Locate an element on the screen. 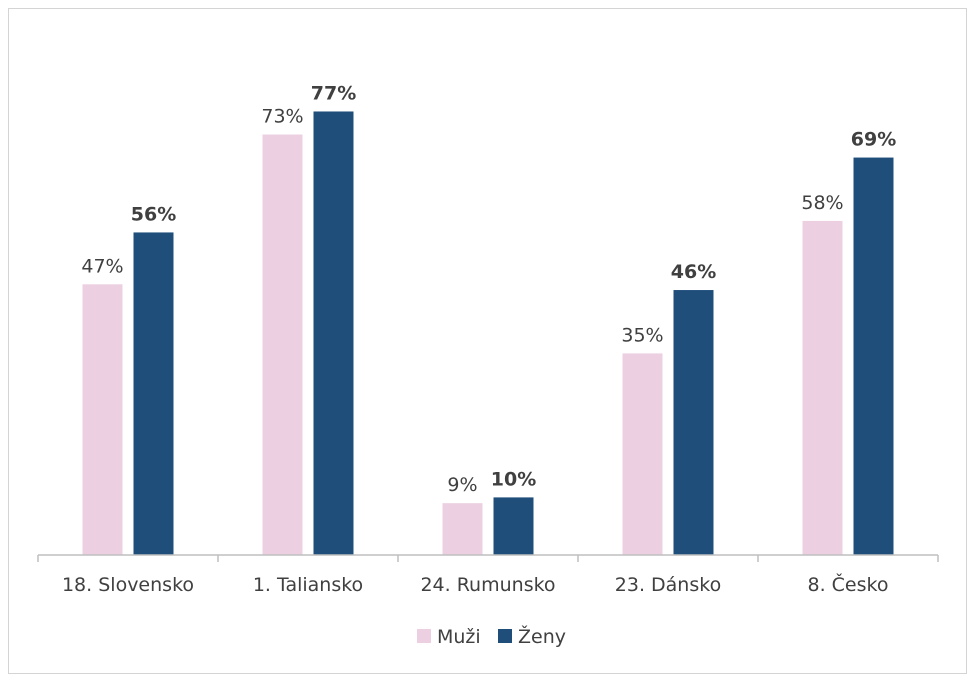 Image resolution: width=977 pixels, height=684 pixels. data-label-women: 10% is located at coordinates (513, 479).